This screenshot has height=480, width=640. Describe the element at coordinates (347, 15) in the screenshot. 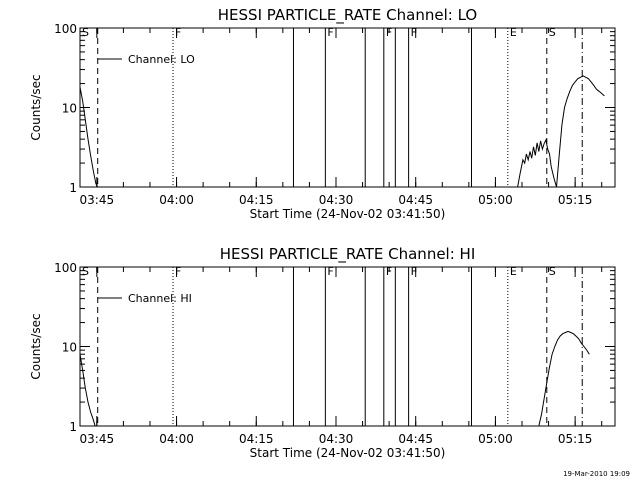

I see `chart-title: HESSI PARTICLE_RATE Channel: LO` at that location.